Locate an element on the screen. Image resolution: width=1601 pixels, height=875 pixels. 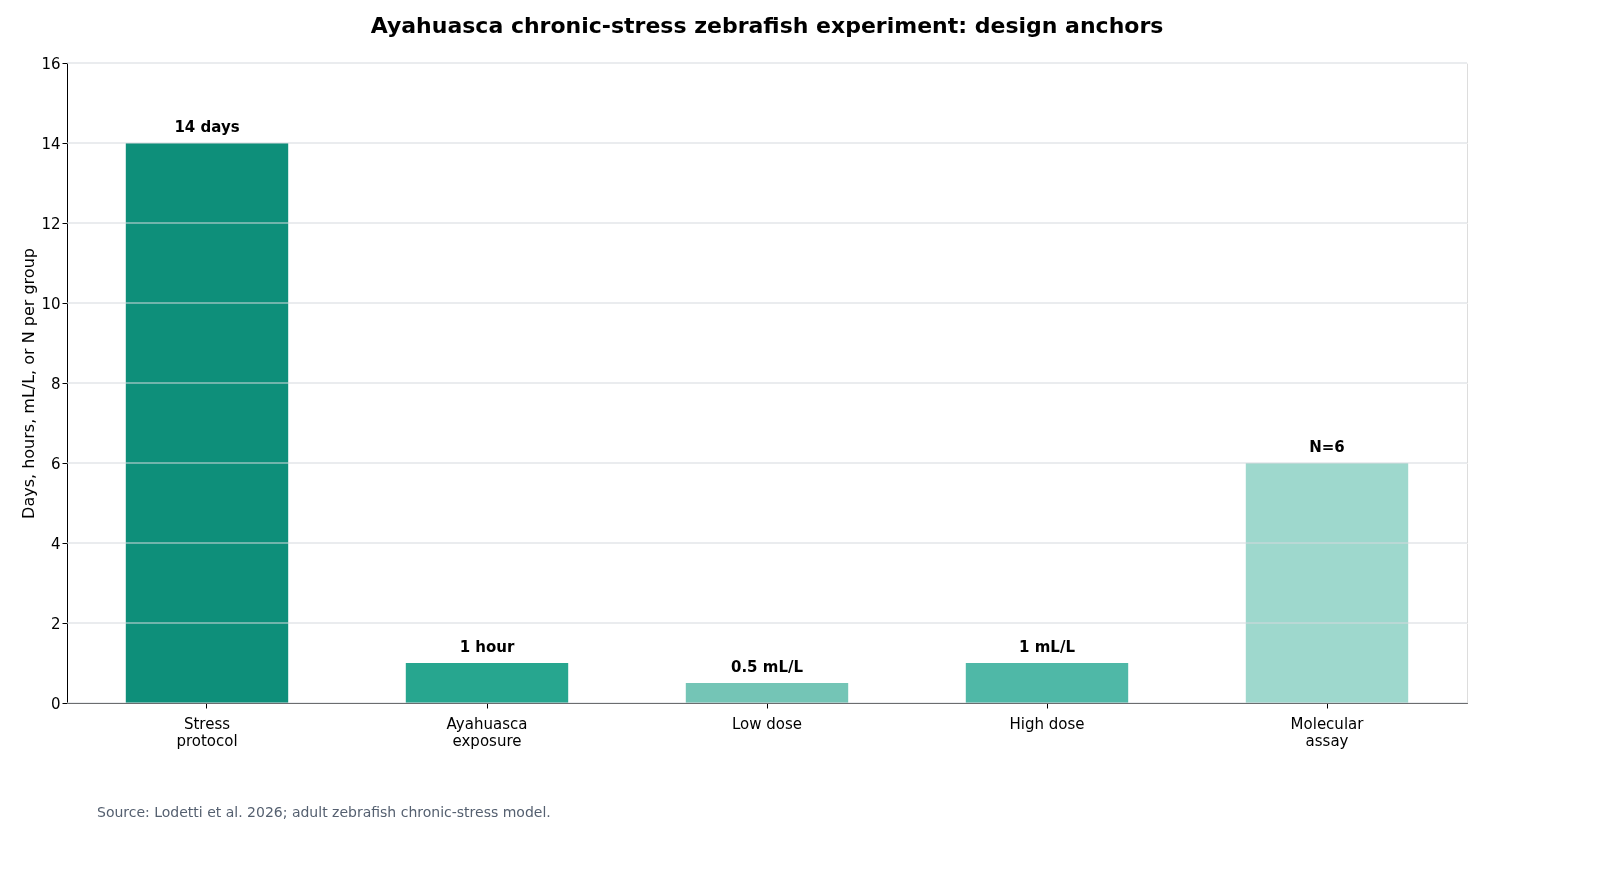
data-label: N=6 is located at coordinates (1327, 447).